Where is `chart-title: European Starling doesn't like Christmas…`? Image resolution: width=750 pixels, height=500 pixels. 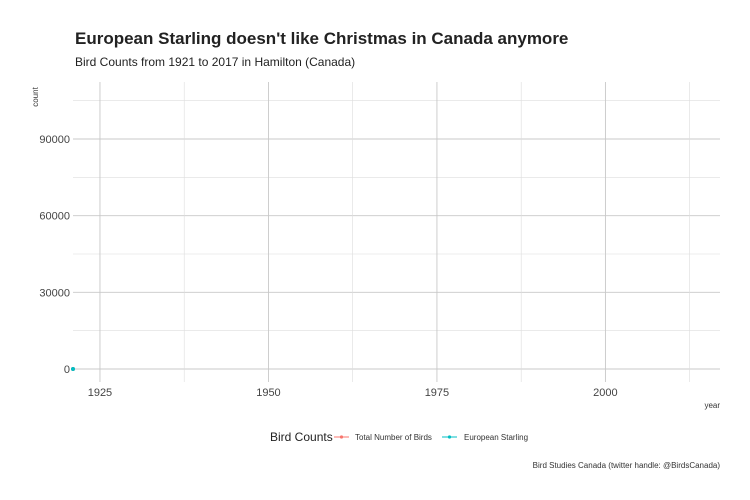 chart-title: European Starling doesn't like Christmas… is located at coordinates (321, 38).